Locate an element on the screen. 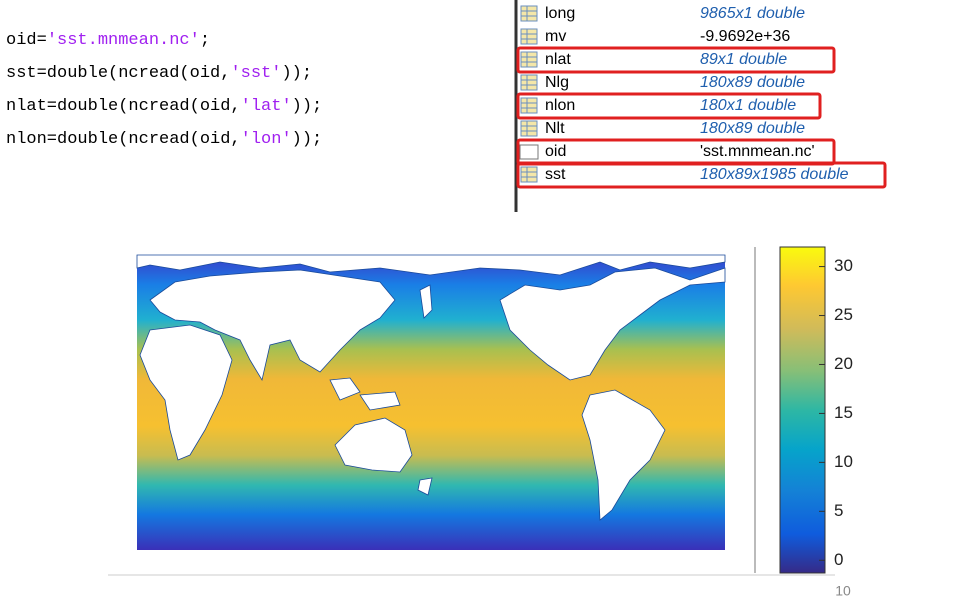 Image resolution: width=955 pixels, height=606 pixels. colorbar-tick-label: 15 is located at coordinates (843, 412).